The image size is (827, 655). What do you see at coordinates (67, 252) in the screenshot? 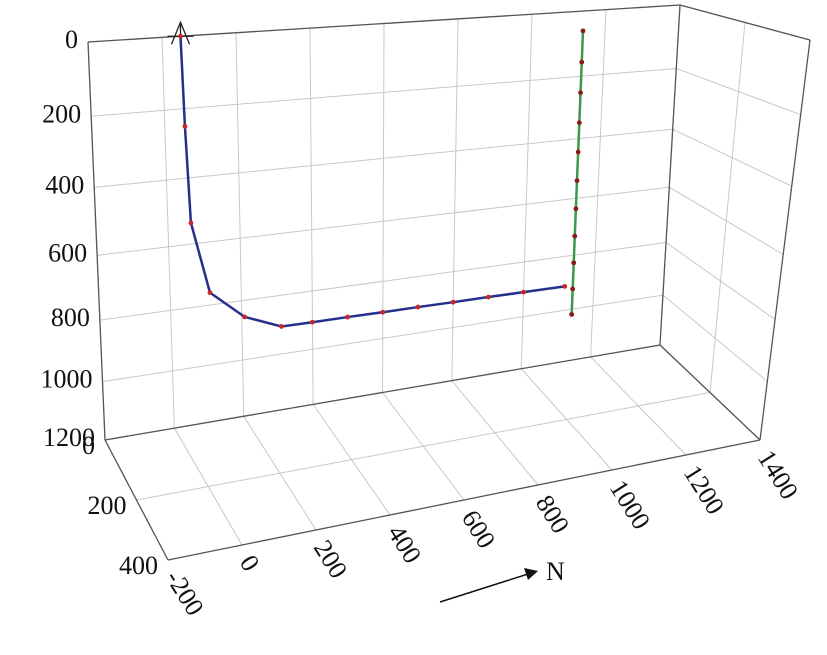
I see `z-tick-label: 600` at bounding box center [67, 252].